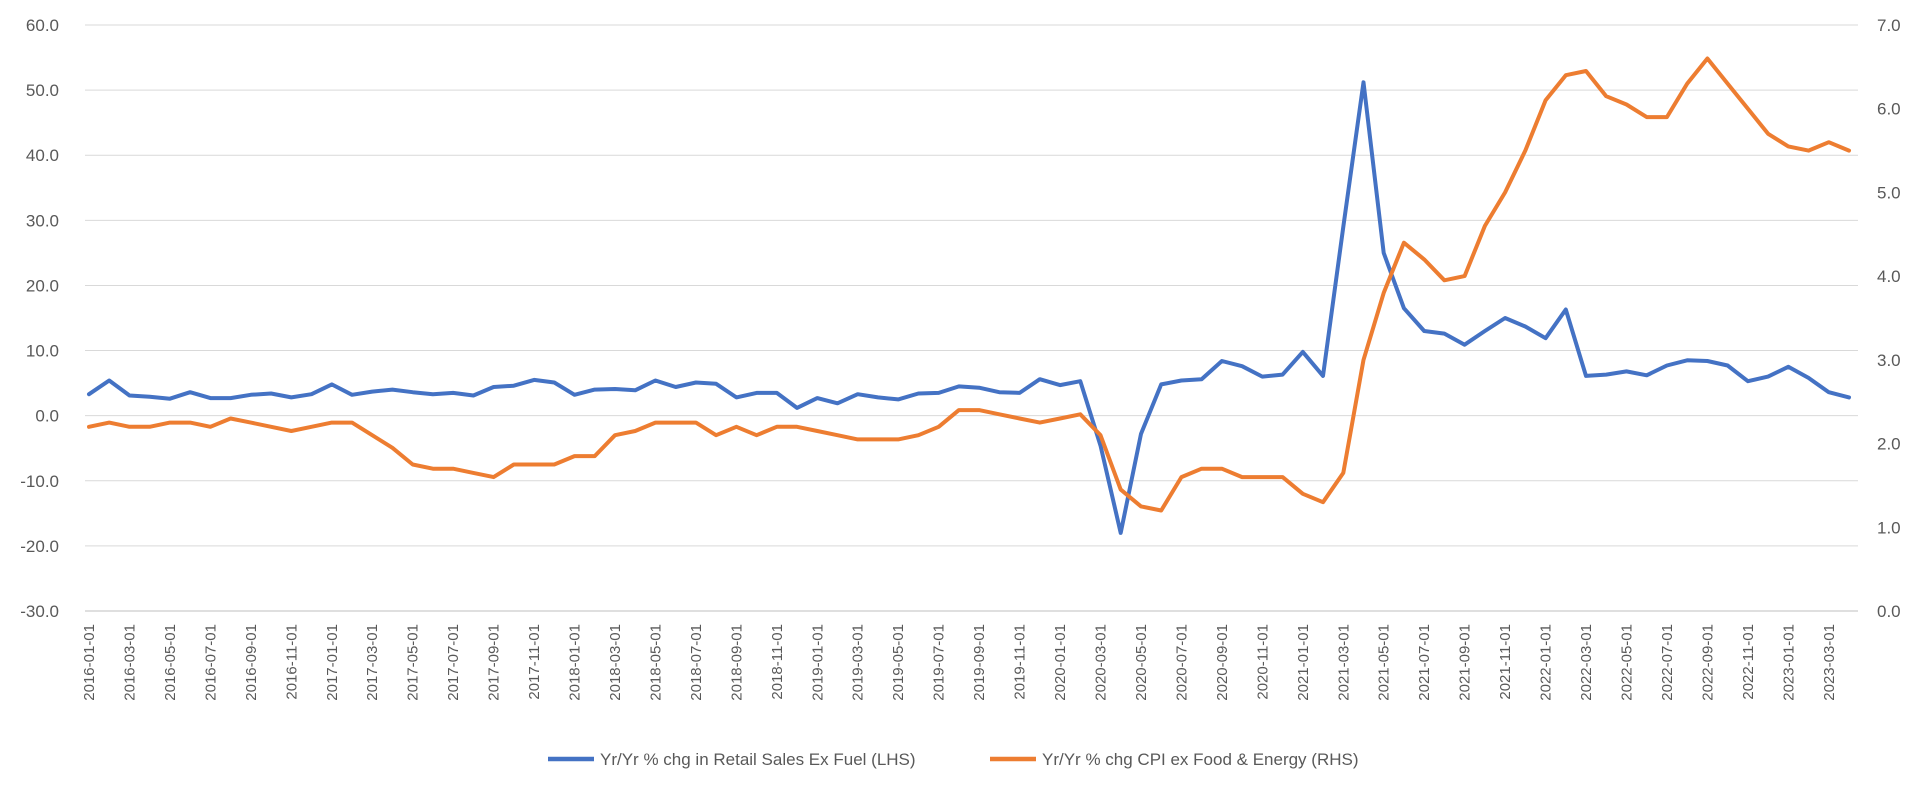 This screenshot has width=1920, height=797. What do you see at coordinates (1788, 662) in the screenshot?
I see `x-tick-label-42: 2023-01-01` at bounding box center [1788, 662].